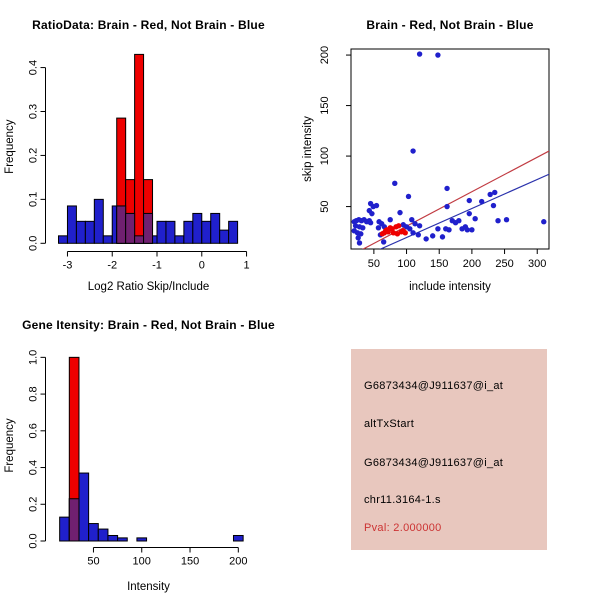  What do you see at coordinates (34, 357) in the screenshot?
I see `y-tick-label: 1.0` at bounding box center [34, 357].